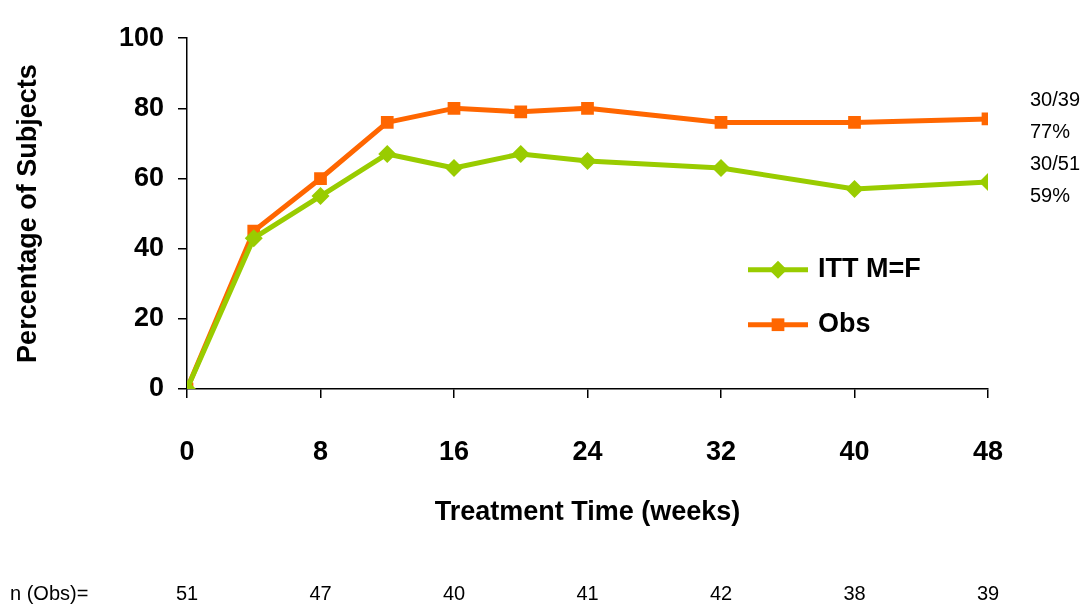 The height and width of the screenshot is (615, 1088). I want to click on y-axis-title: Percentage of Subjects, so click(26, 213).